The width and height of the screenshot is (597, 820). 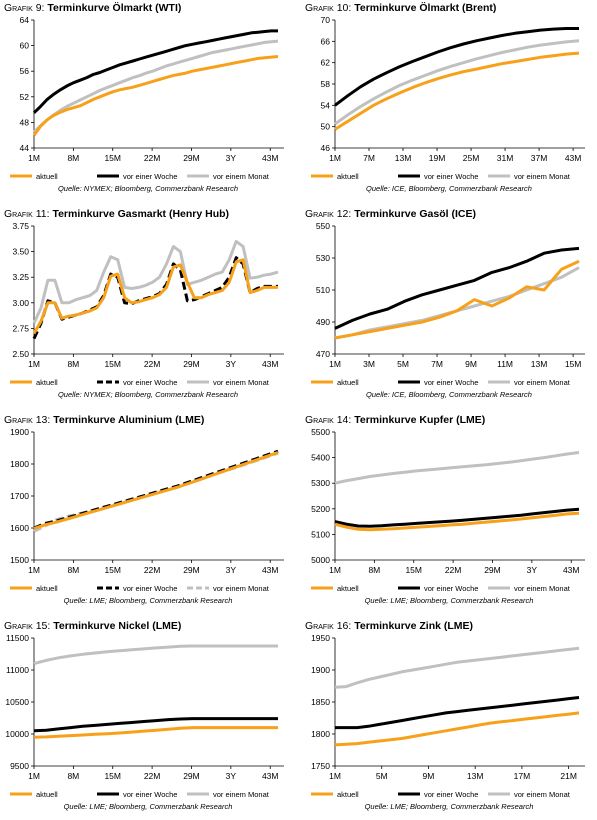 I want to click on grafik-number: Grafik 15:, so click(x=29, y=626).